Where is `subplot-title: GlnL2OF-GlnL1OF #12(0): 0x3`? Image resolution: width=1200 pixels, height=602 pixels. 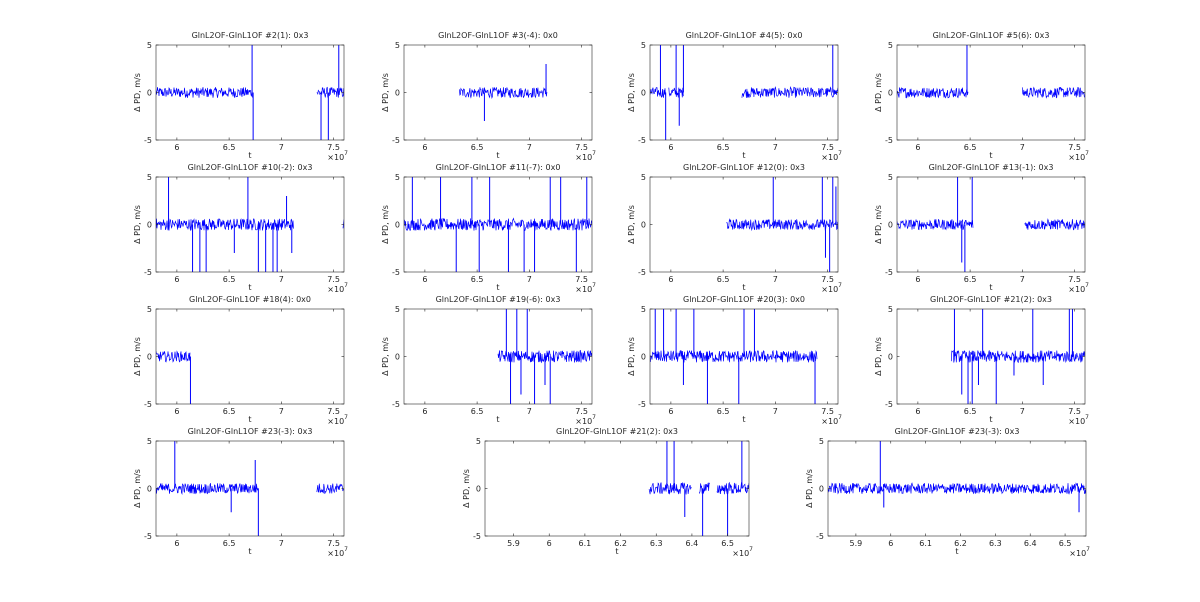 subplot-title: GlnL2OF-GlnL1OF #12(0): 0x3 is located at coordinates (744, 167).